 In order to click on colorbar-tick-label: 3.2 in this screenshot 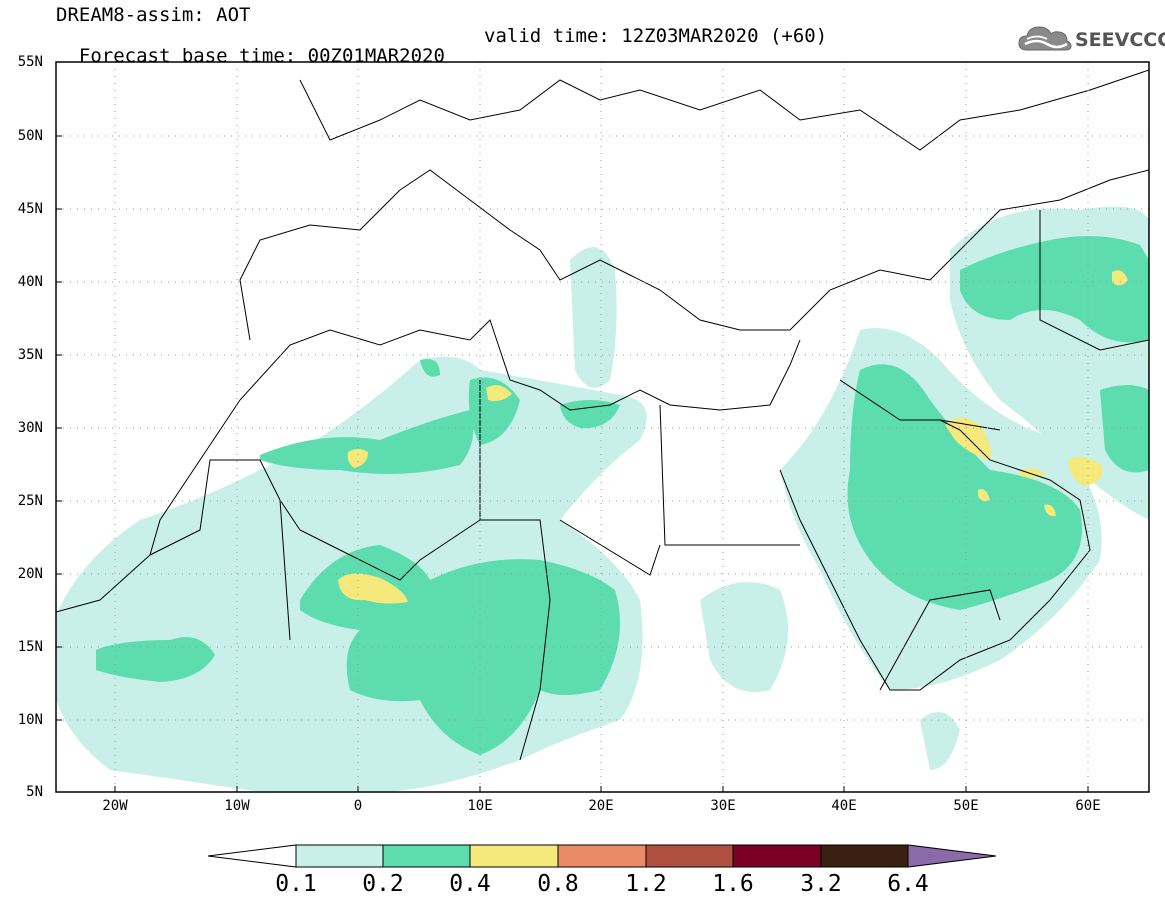, I will do `click(821, 884)`.